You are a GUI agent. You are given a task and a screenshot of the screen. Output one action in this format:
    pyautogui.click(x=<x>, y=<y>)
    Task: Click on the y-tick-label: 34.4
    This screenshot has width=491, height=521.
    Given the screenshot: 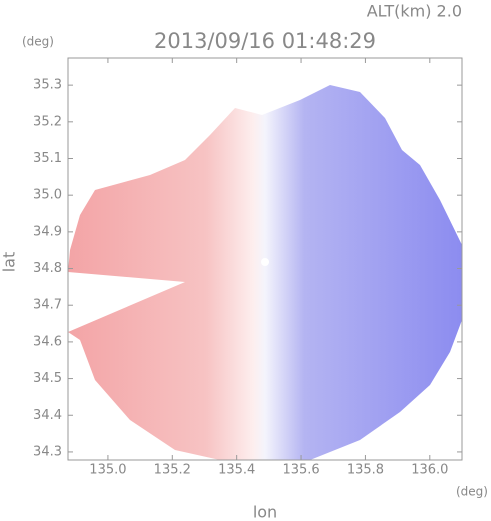 What is the action you would take?
    pyautogui.click(x=47, y=415)
    